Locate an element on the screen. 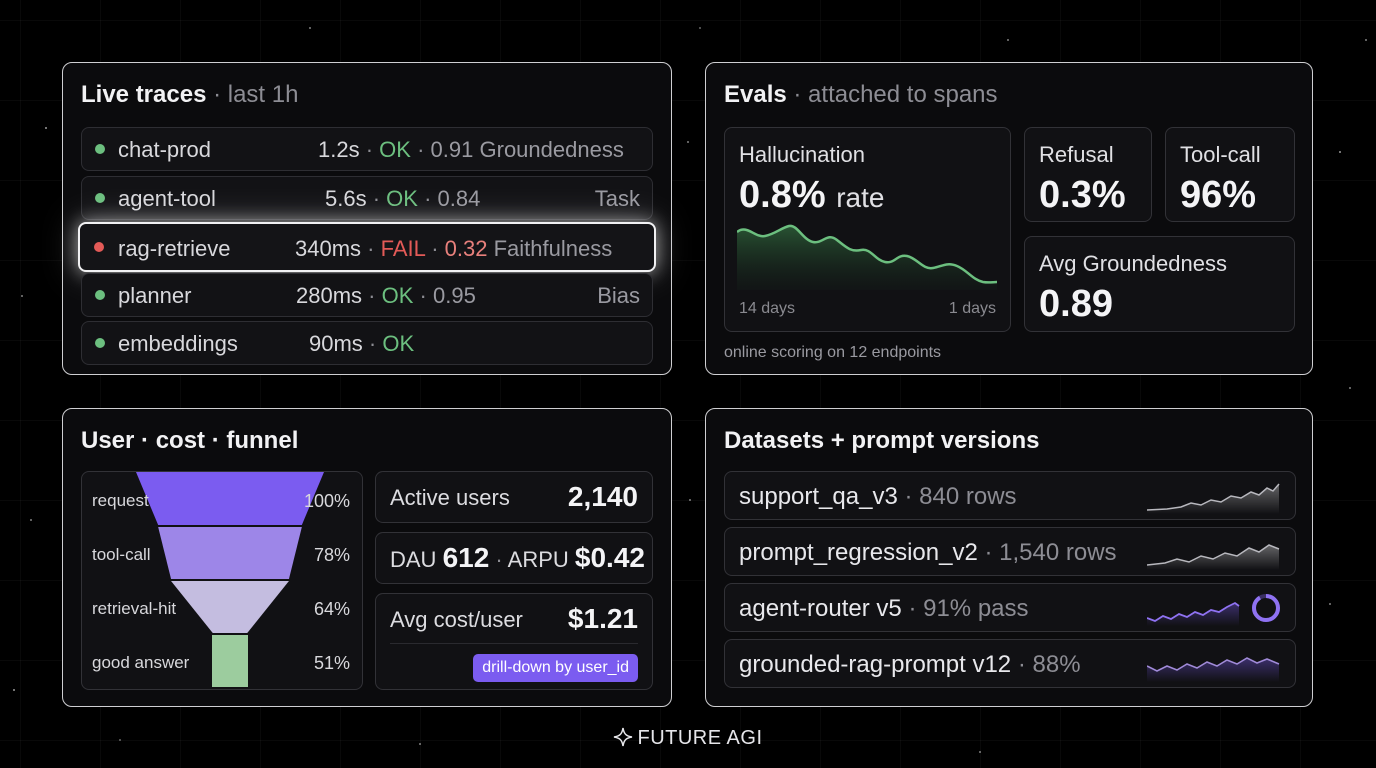  funnel-stage-pct: 51% is located at coordinates (331, 663).